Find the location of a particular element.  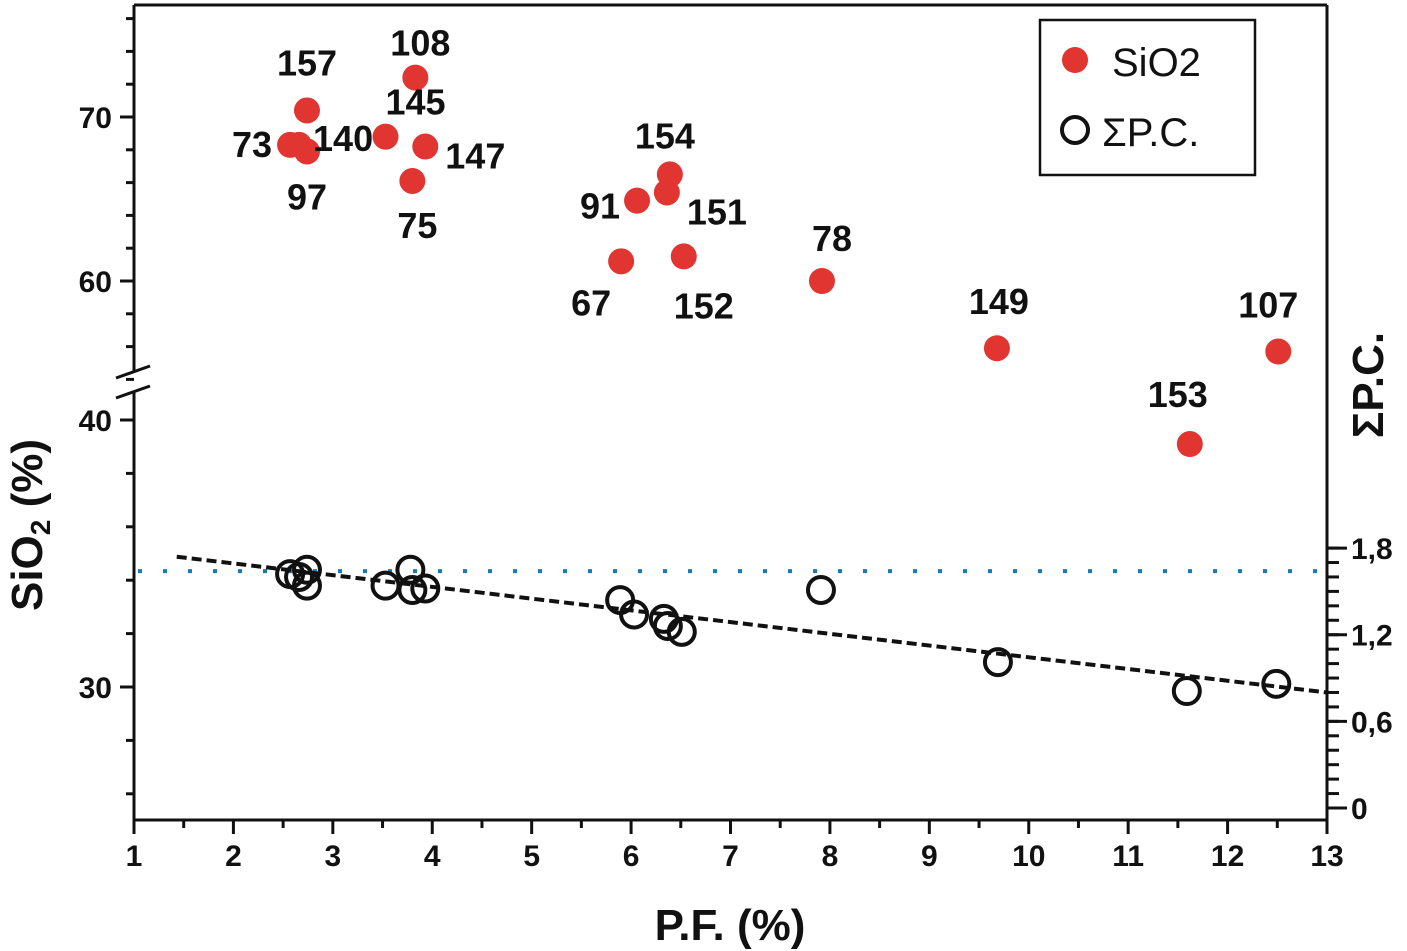

legend-box is located at coordinates (1147, 97).